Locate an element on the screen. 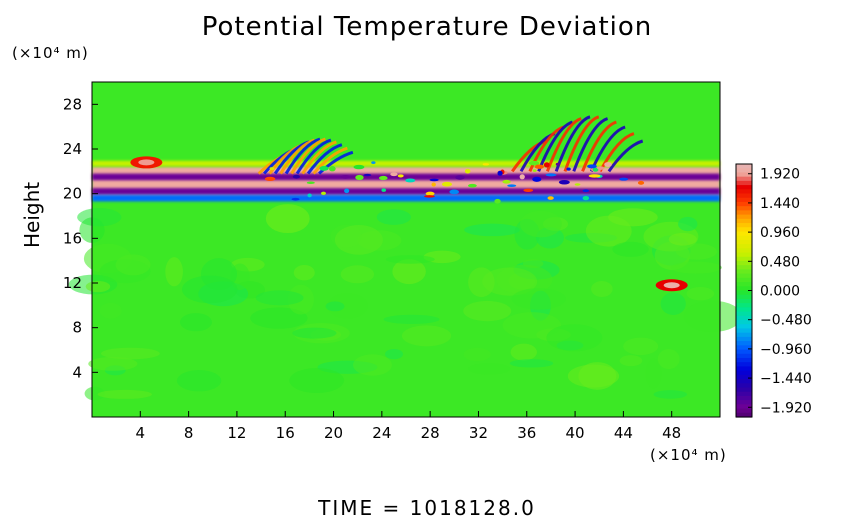  y-tick-label: 4 is located at coordinates (77, 372).